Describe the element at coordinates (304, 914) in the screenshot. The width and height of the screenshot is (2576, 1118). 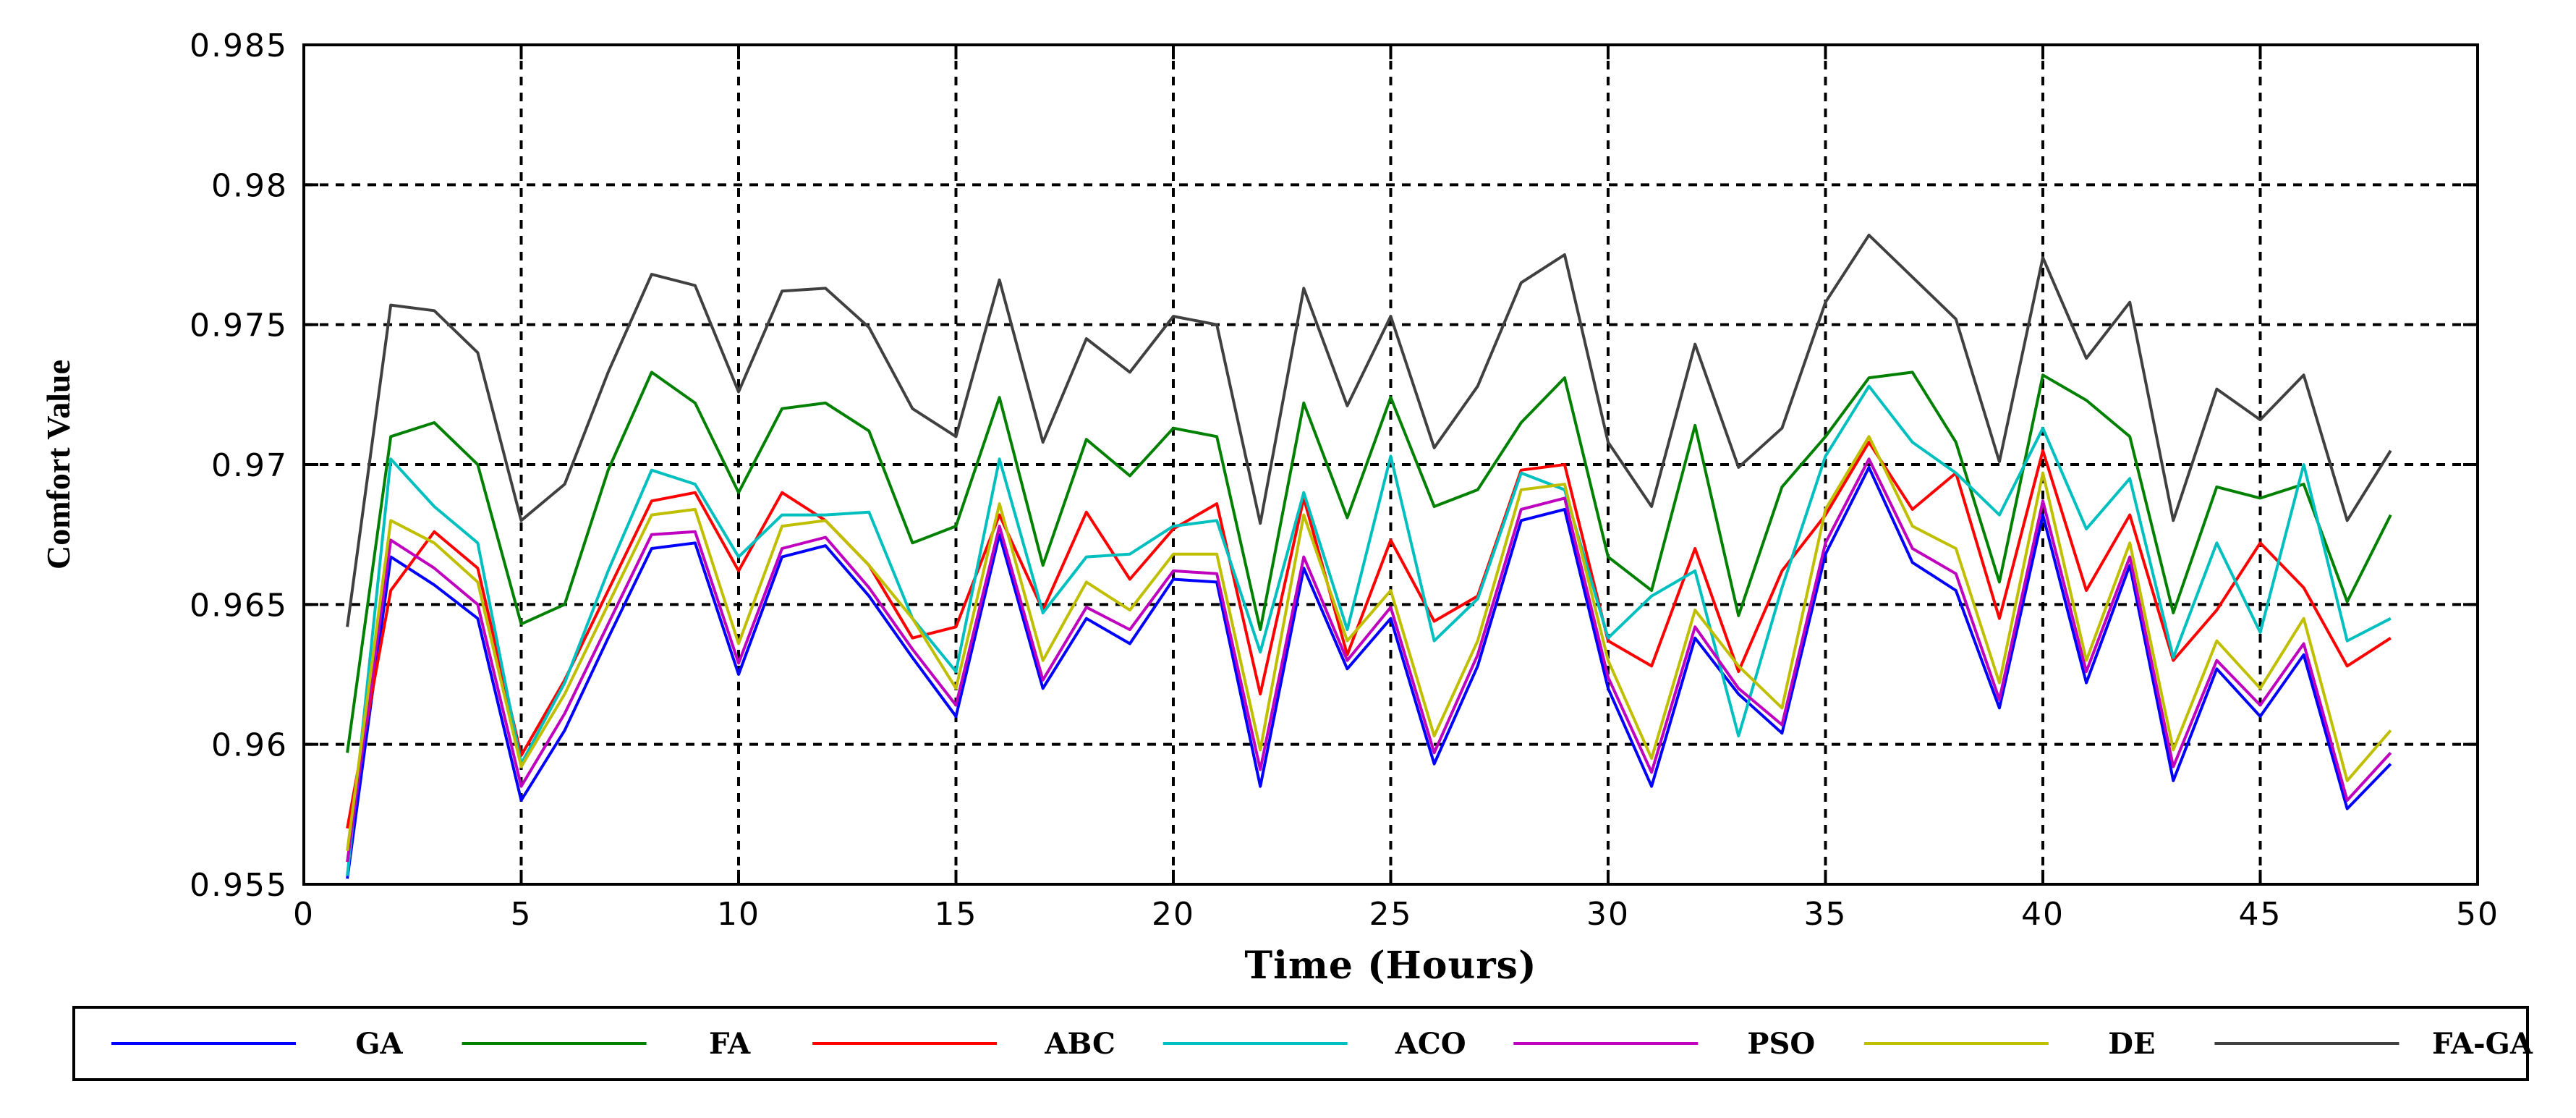
I see `x-tick-label: 0` at that location.